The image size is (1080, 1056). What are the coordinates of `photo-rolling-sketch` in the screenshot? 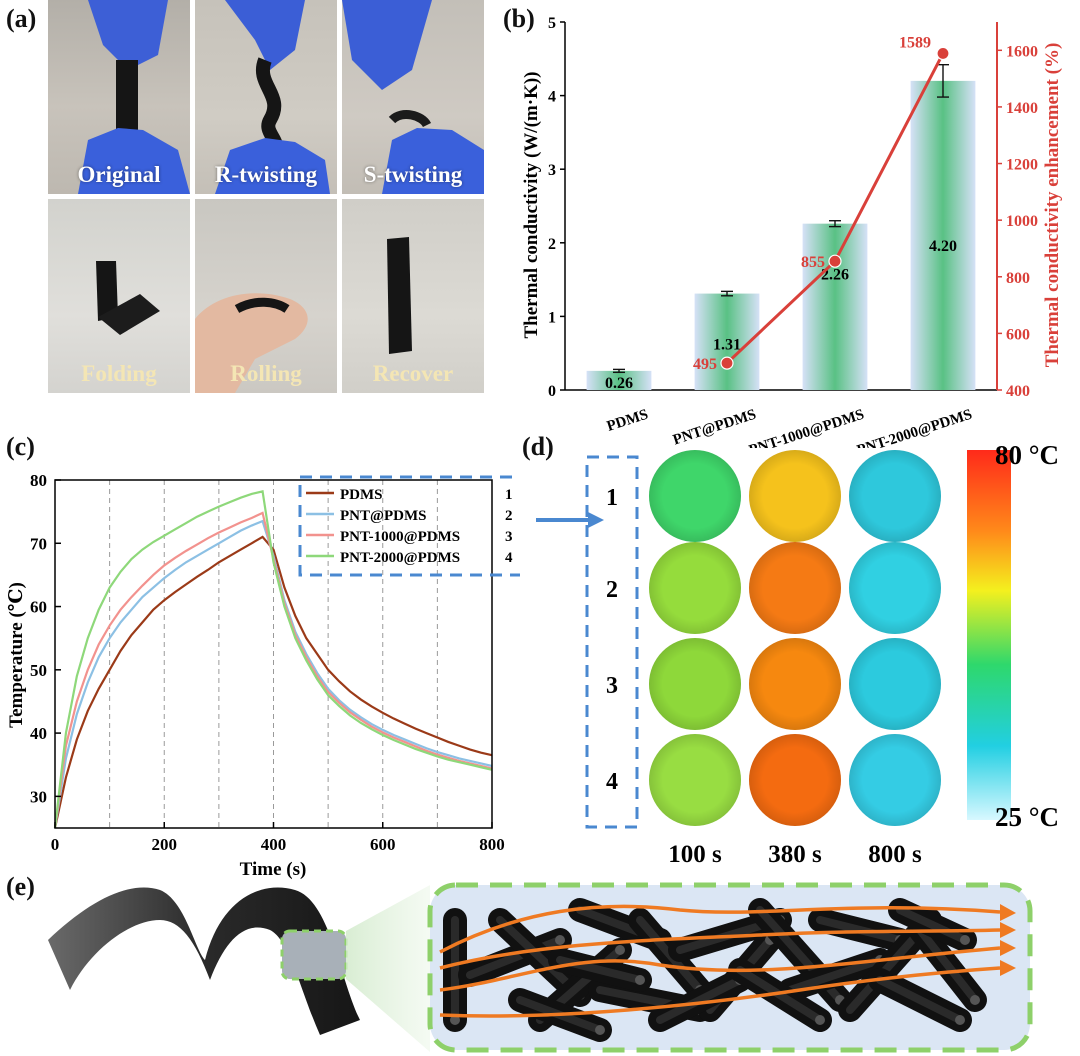 It's located at (251, 343).